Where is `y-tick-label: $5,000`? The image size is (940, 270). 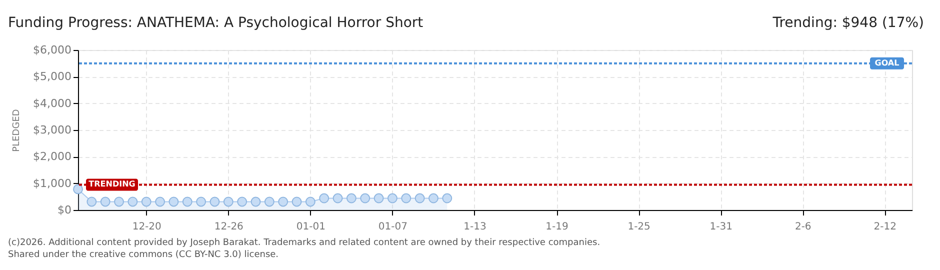 y-tick-label: $5,000 is located at coordinates (52, 77).